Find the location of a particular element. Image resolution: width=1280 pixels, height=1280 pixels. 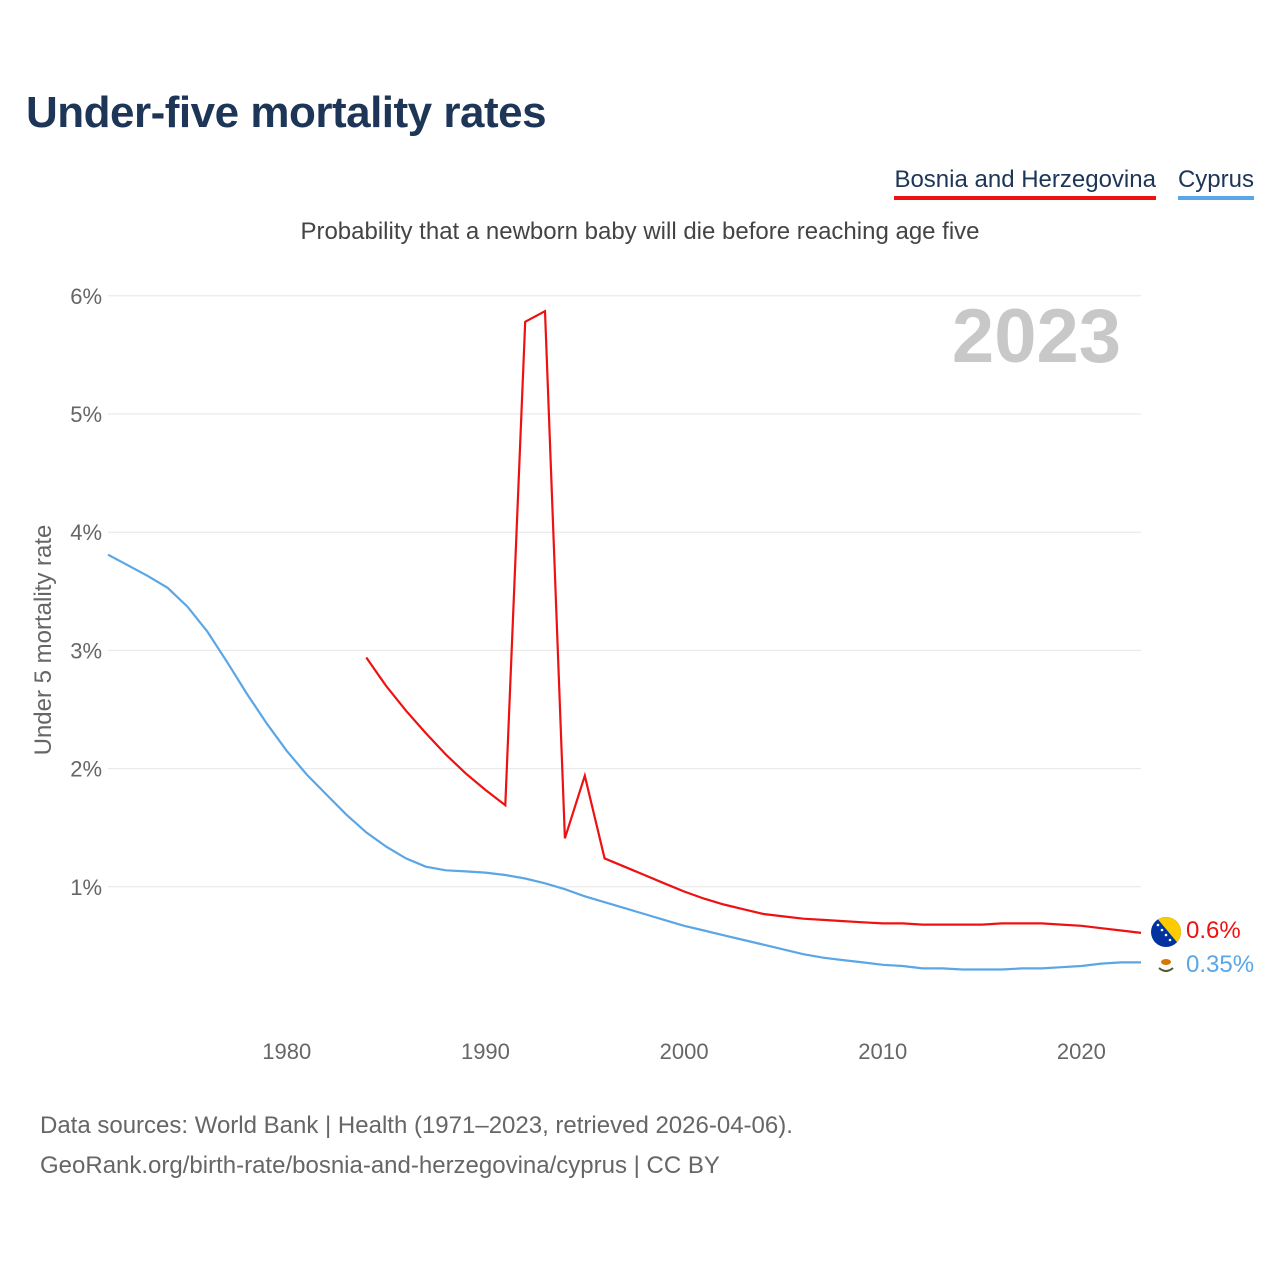

x-tick-label: 2000 is located at coordinates (684, 1051).